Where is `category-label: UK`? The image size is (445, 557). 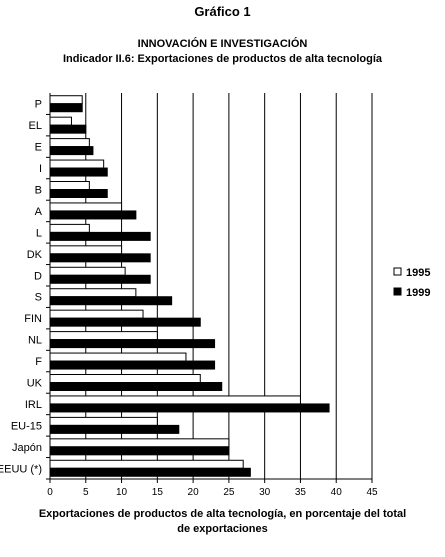
category-label: UK is located at coordinates (35, 384).